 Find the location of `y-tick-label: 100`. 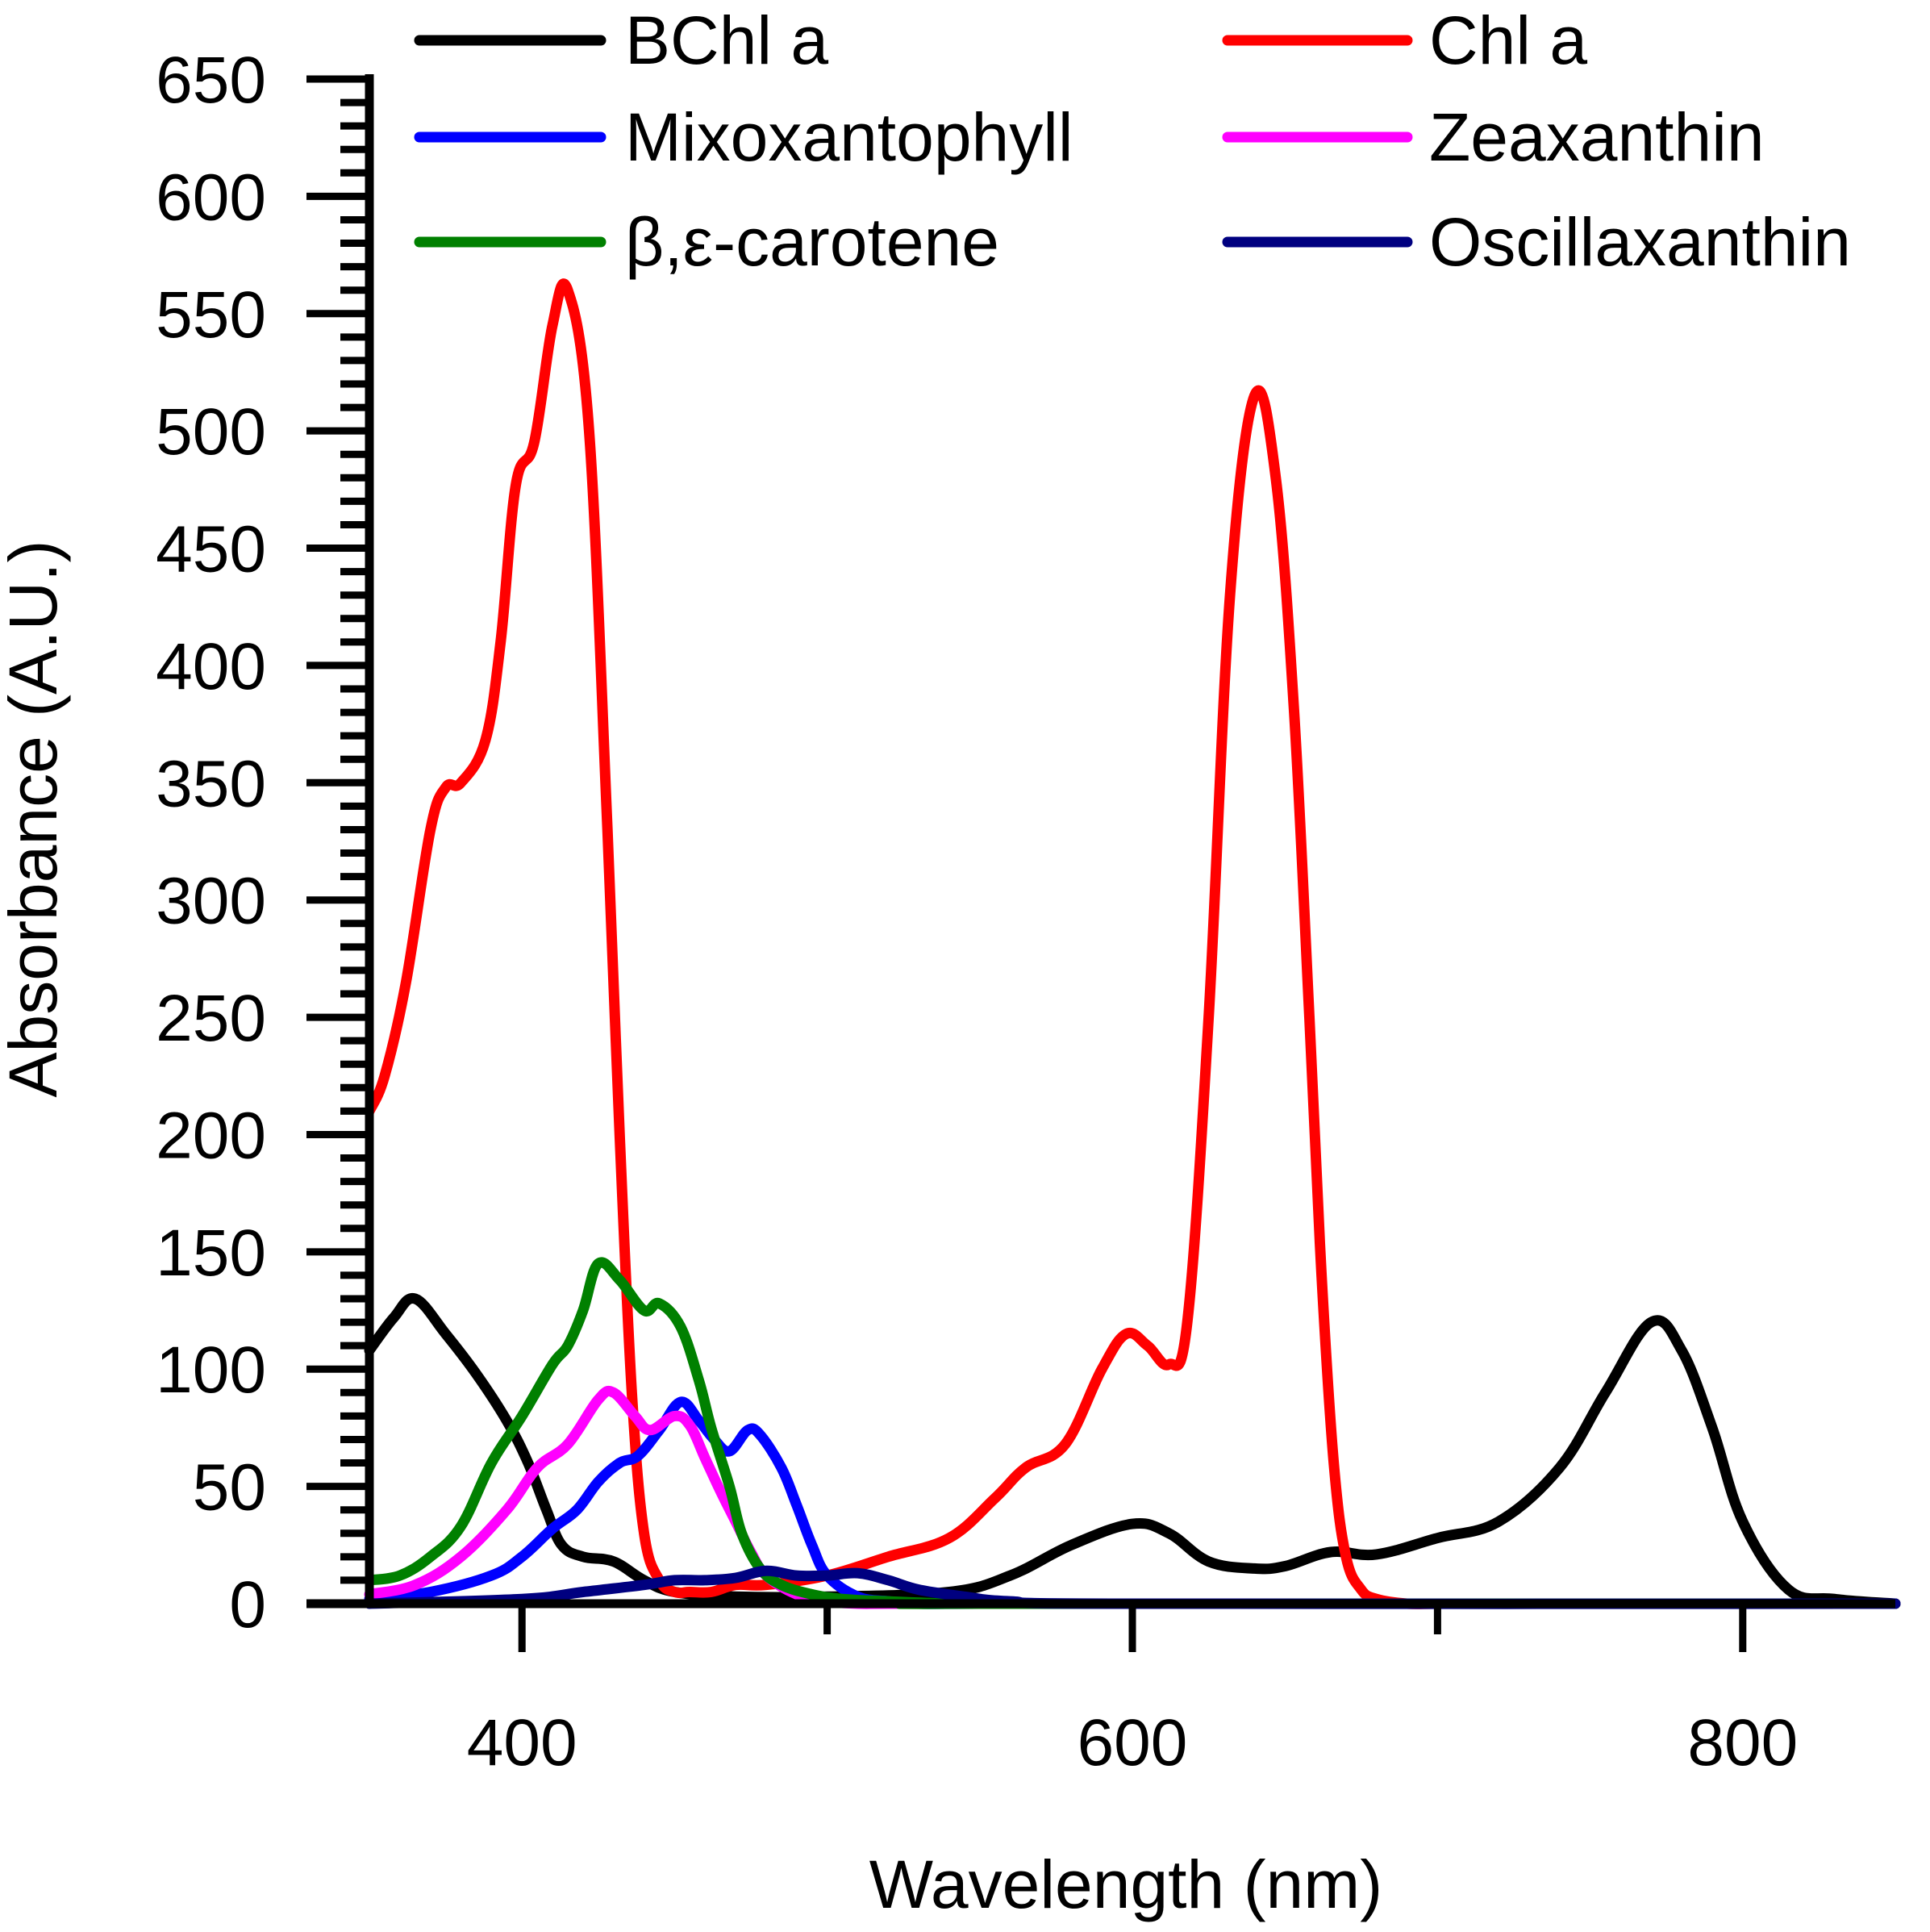

y-tick-label: 100 is located at coordinates (211, 1370).